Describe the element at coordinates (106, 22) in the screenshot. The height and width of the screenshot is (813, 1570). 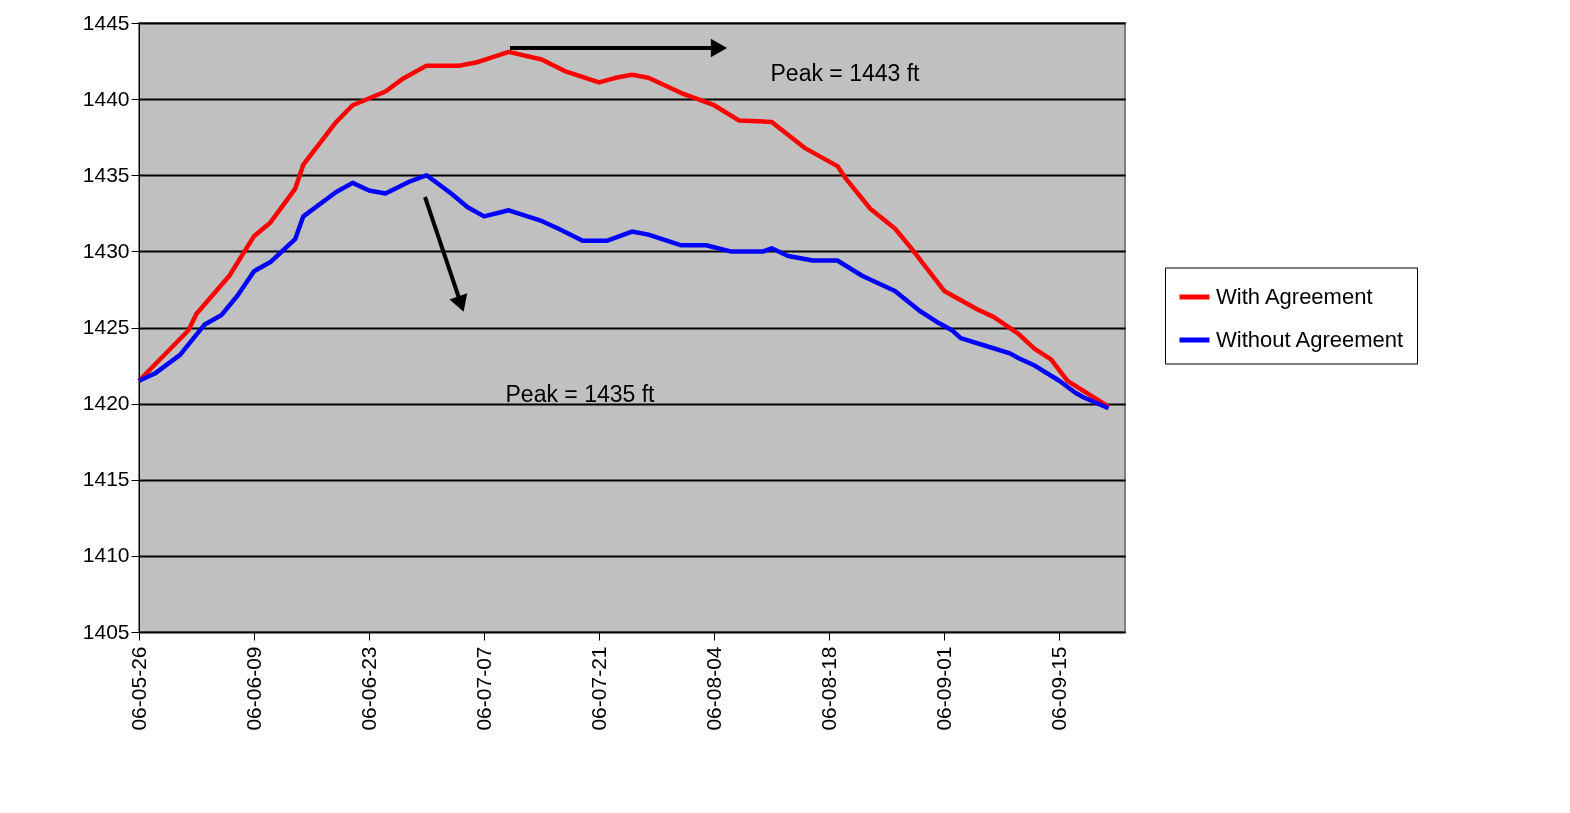
I see `y-tick-label: 1445` at that location.